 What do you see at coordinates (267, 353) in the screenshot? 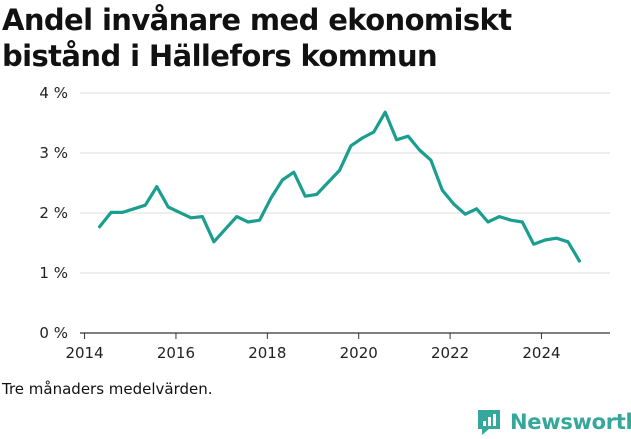
I see `x-tick-label: 2018` at bounding box center [267, 353].